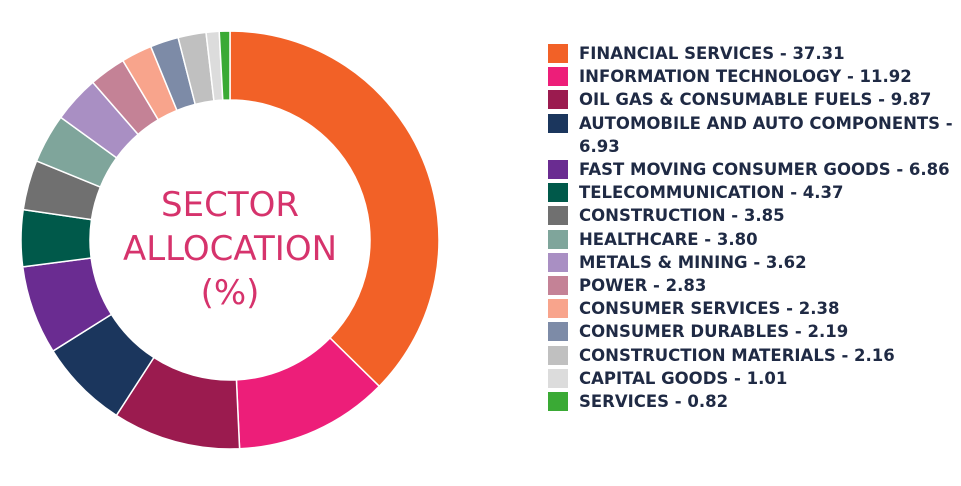 This screenshot has width=961, height=486. Describe the element at coordinates (753, 401) in the screenshot. I see `legend-item: SERVICES - 0.82` at that location.